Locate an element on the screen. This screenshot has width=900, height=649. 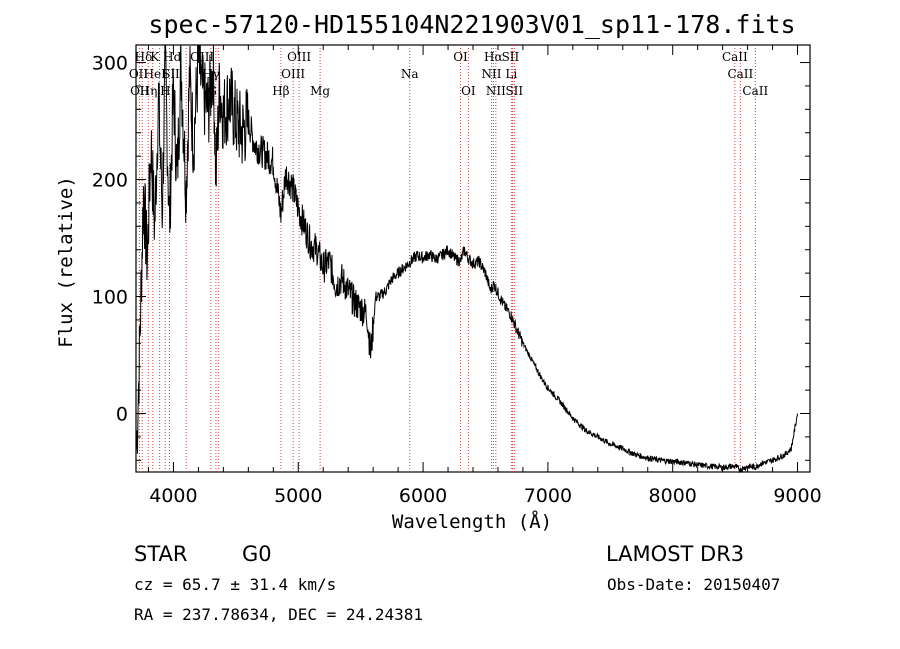
marker-label: Mg is located at coordinates (320, 91).